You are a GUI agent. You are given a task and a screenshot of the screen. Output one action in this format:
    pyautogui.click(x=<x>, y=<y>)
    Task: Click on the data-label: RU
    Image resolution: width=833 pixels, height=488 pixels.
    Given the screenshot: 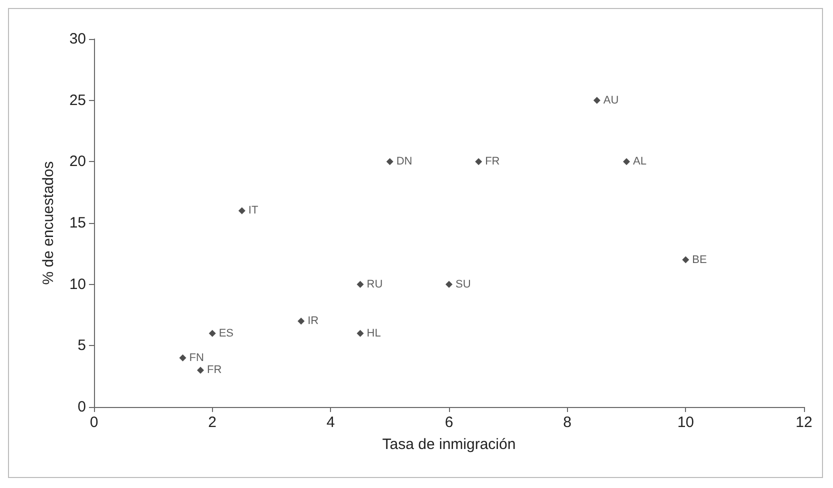 What is the action you would take?
    pyautogui.click(x=374, y=284)
    